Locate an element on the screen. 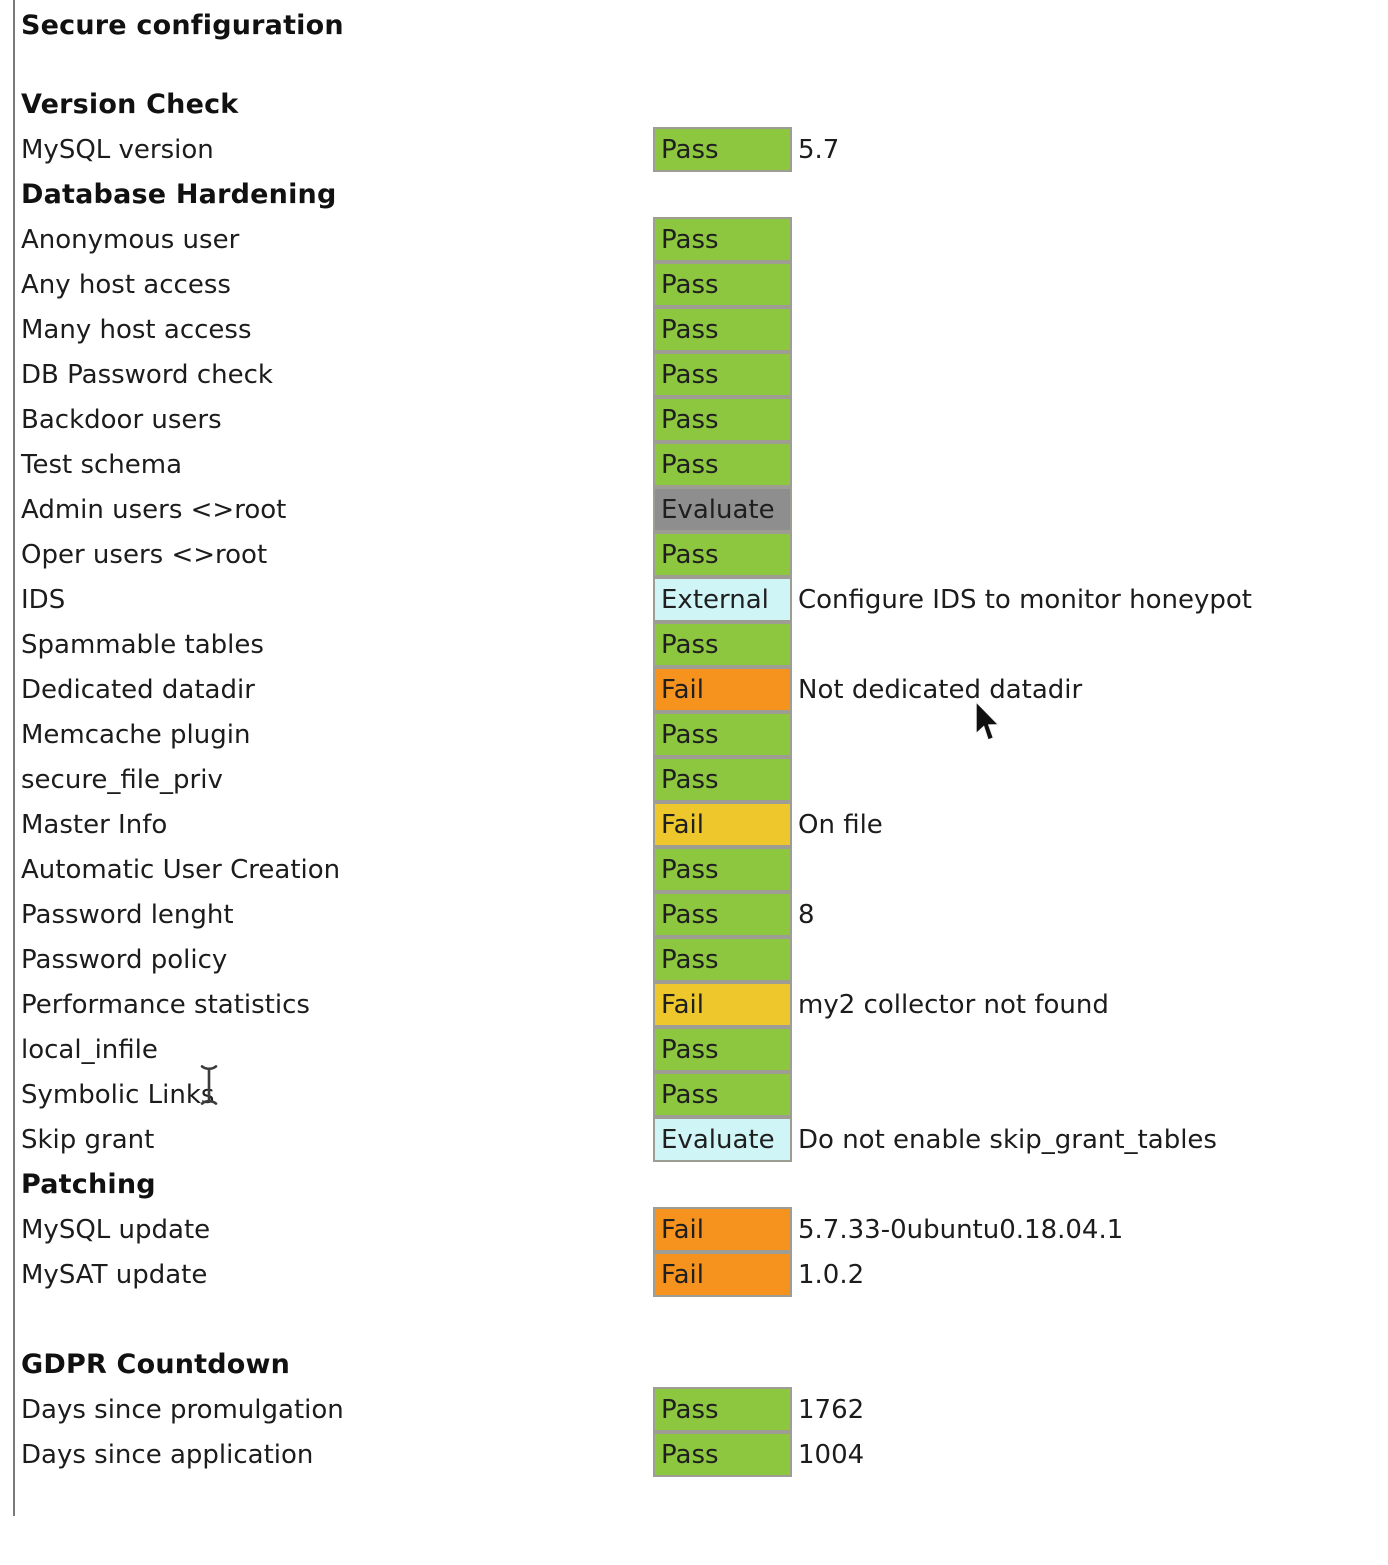  check-label: Many host access is located at coordinates (136, 329).